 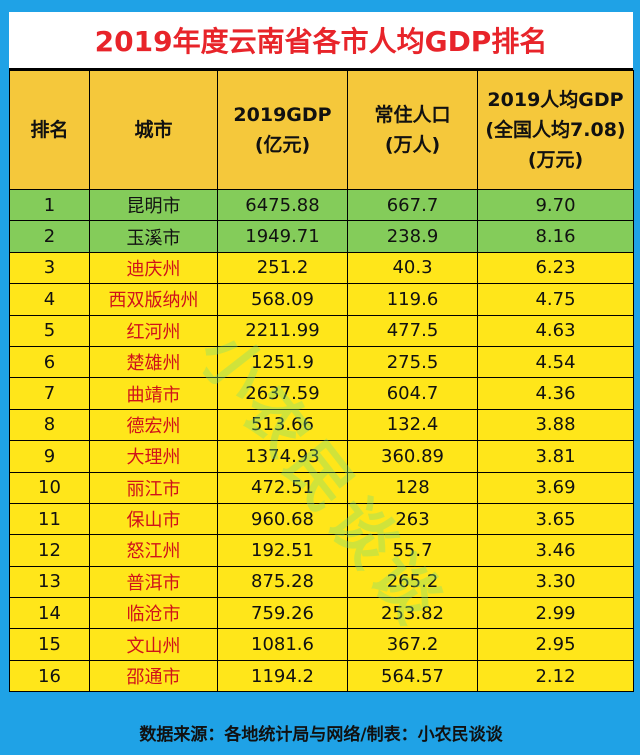 I want to click on table-row: 2 玉溪市 1949.71 238.9 8.16, so click(x=321, y=236).